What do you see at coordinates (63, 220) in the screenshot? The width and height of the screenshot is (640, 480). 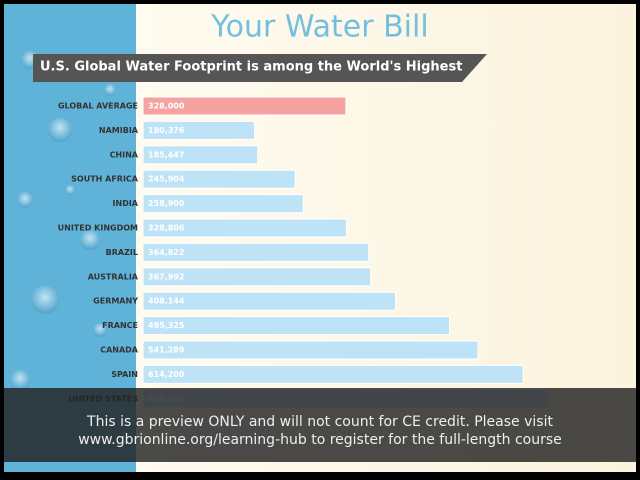 I see `bubbles` at bounding box center [63, 220].